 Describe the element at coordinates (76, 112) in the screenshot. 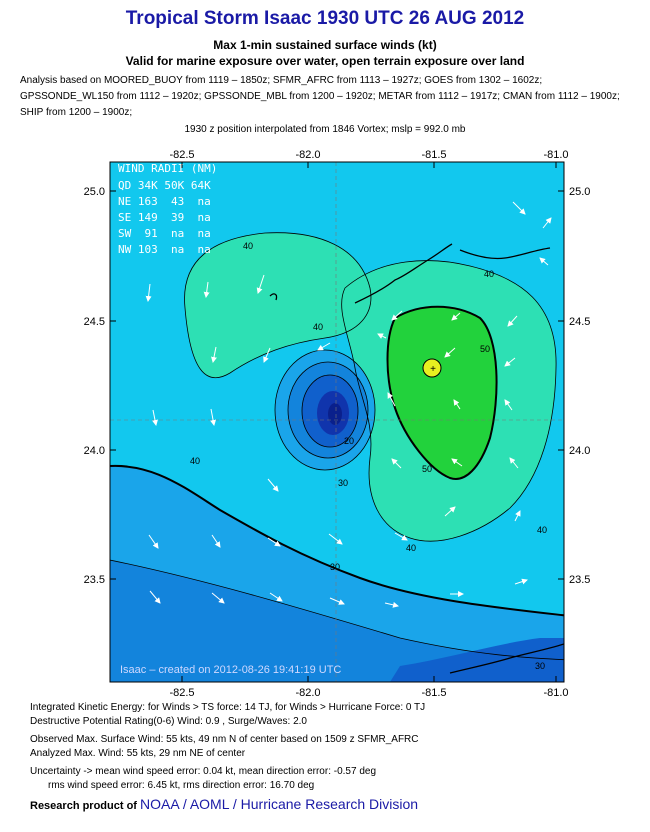

I see `analysis-line: SHIP from 1200 – 1900z;` at that location.